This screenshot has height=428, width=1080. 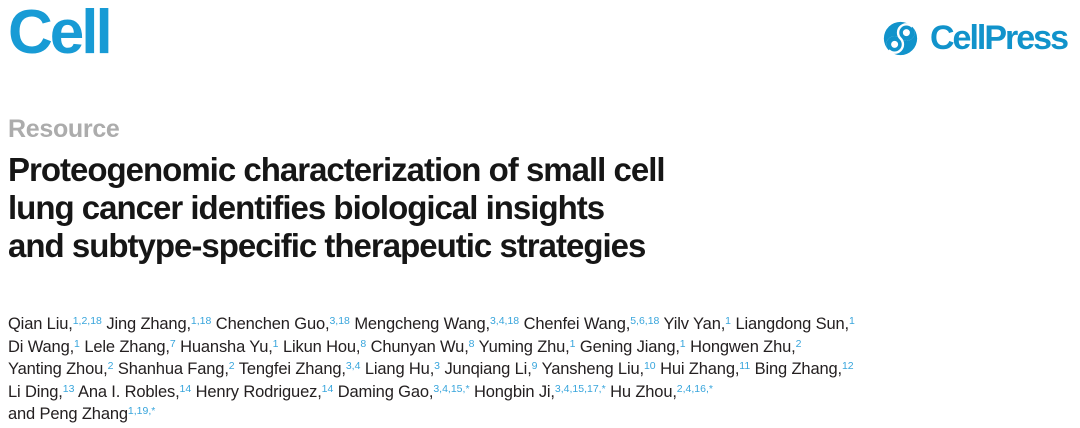 What do you see at coordinates (385, 391) in the screenshot?
I see `author-name: Daming Gao,` at bounding box center [385, 391].